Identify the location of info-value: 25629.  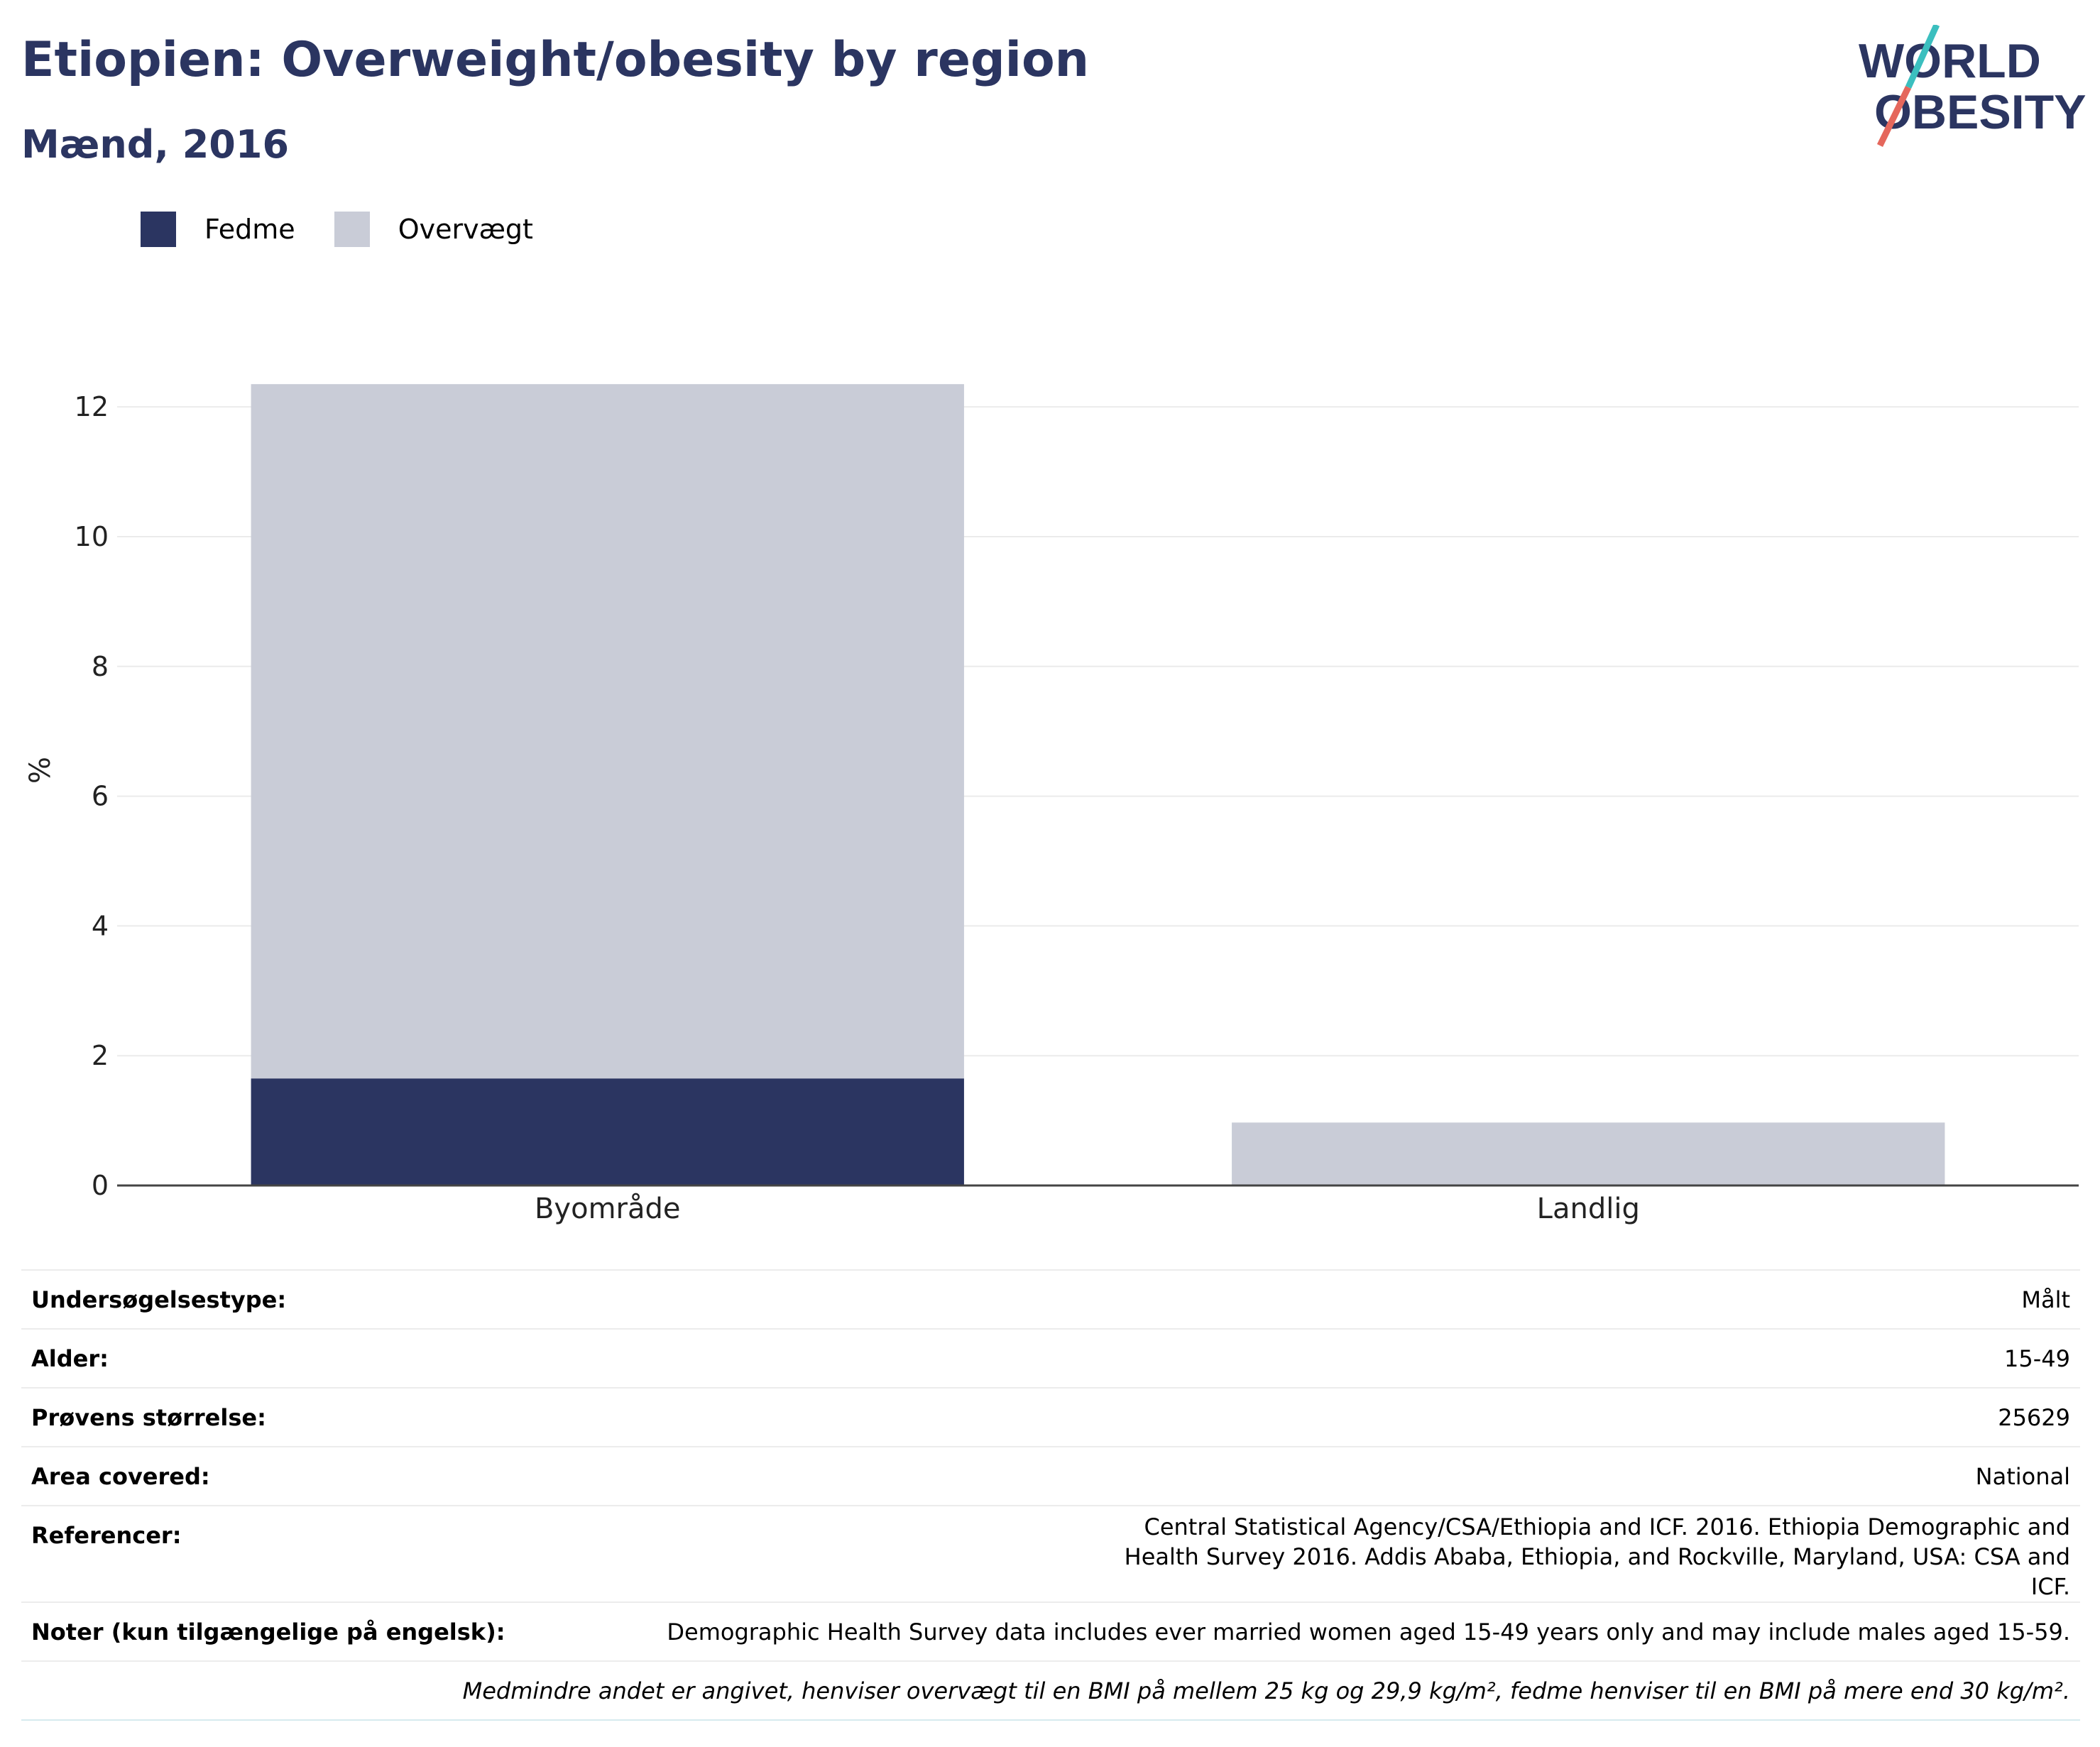
(1297, 1417).